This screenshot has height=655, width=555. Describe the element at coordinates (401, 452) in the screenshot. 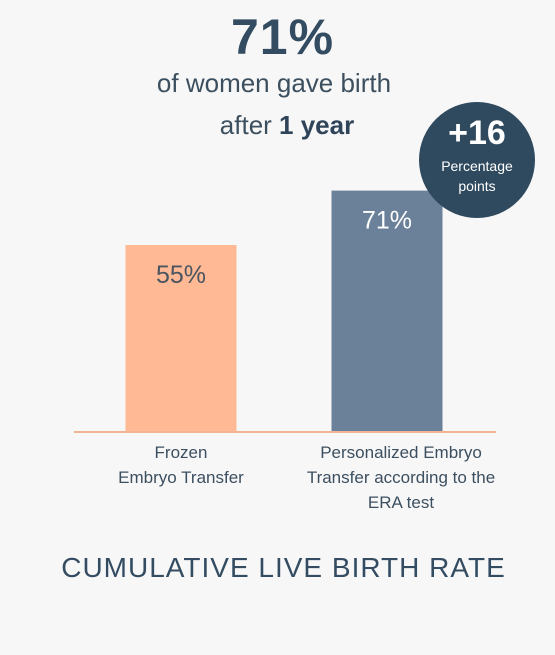

I see `x-tick-label-2-line-1: Personalized Embryo` at that location.